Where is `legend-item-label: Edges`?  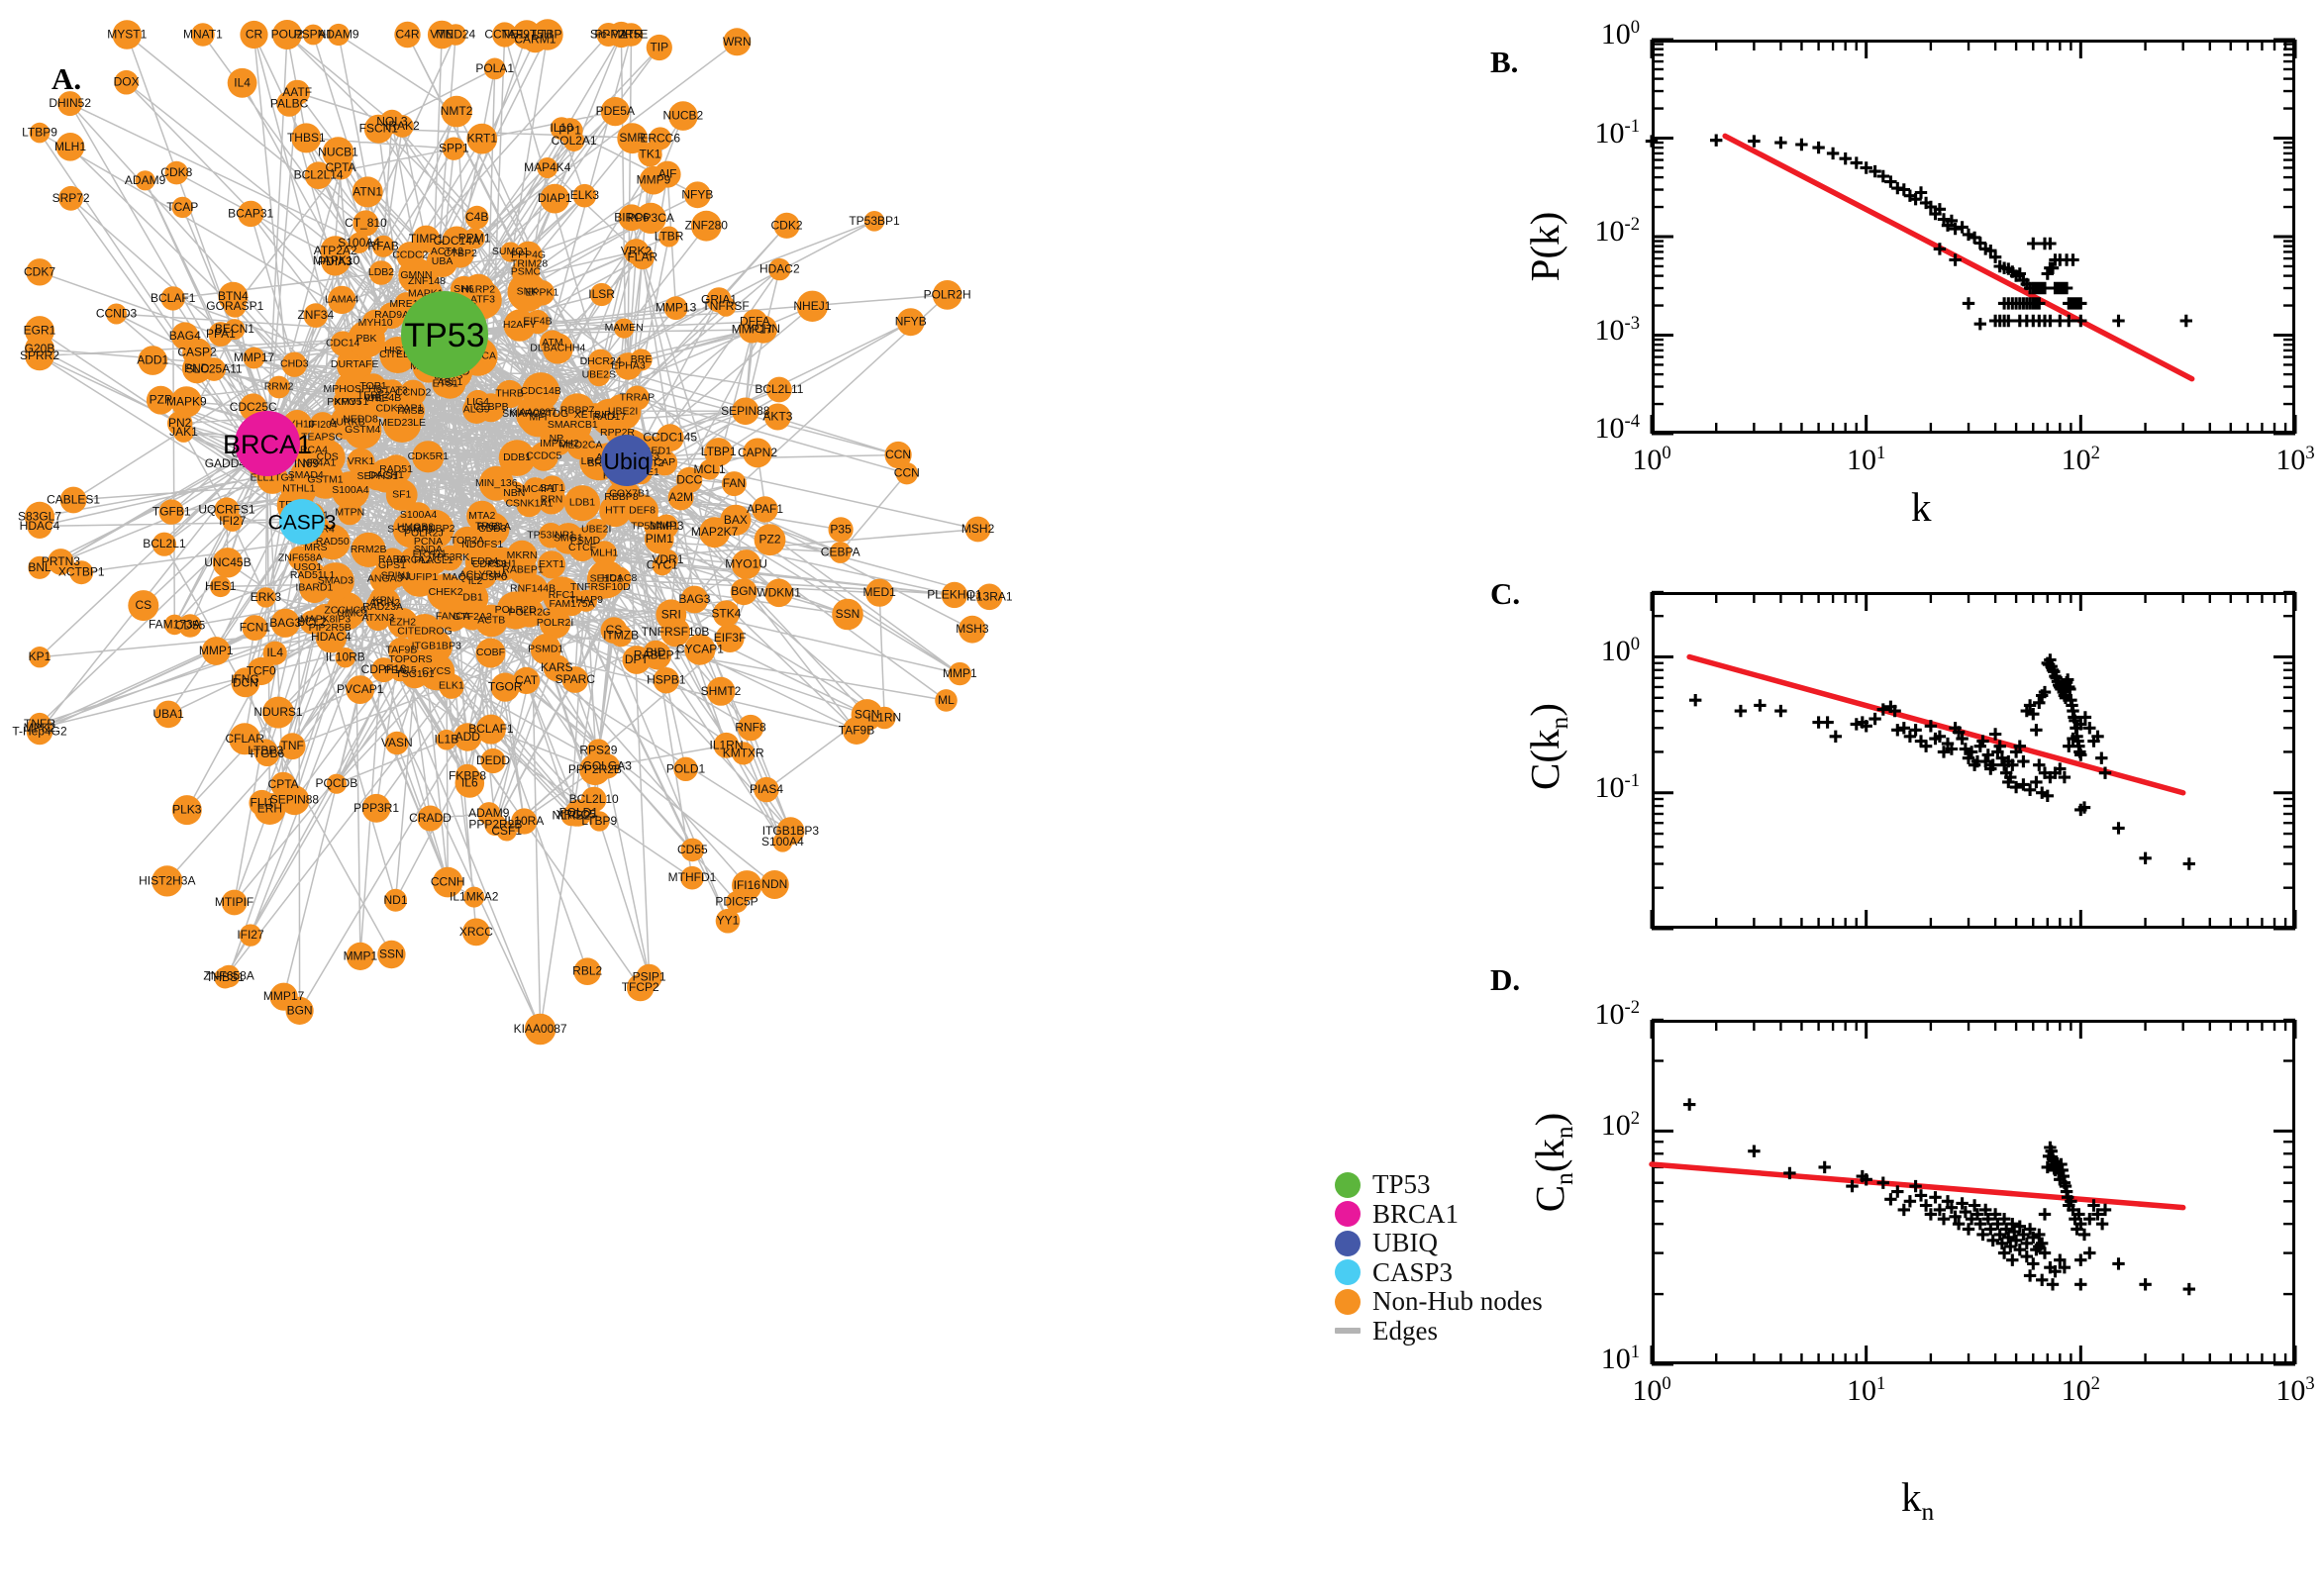
legend-item-label: Edges is located at coordinates (1405, 1330).